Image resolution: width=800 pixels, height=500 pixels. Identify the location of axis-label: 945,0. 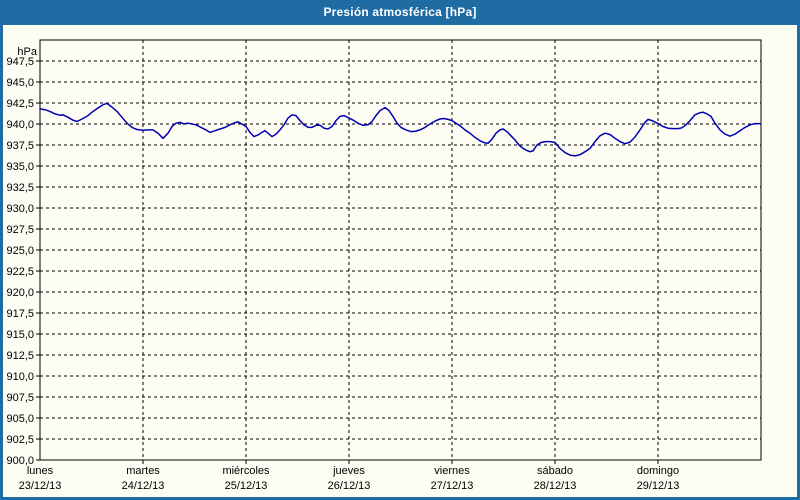
(20, 83).